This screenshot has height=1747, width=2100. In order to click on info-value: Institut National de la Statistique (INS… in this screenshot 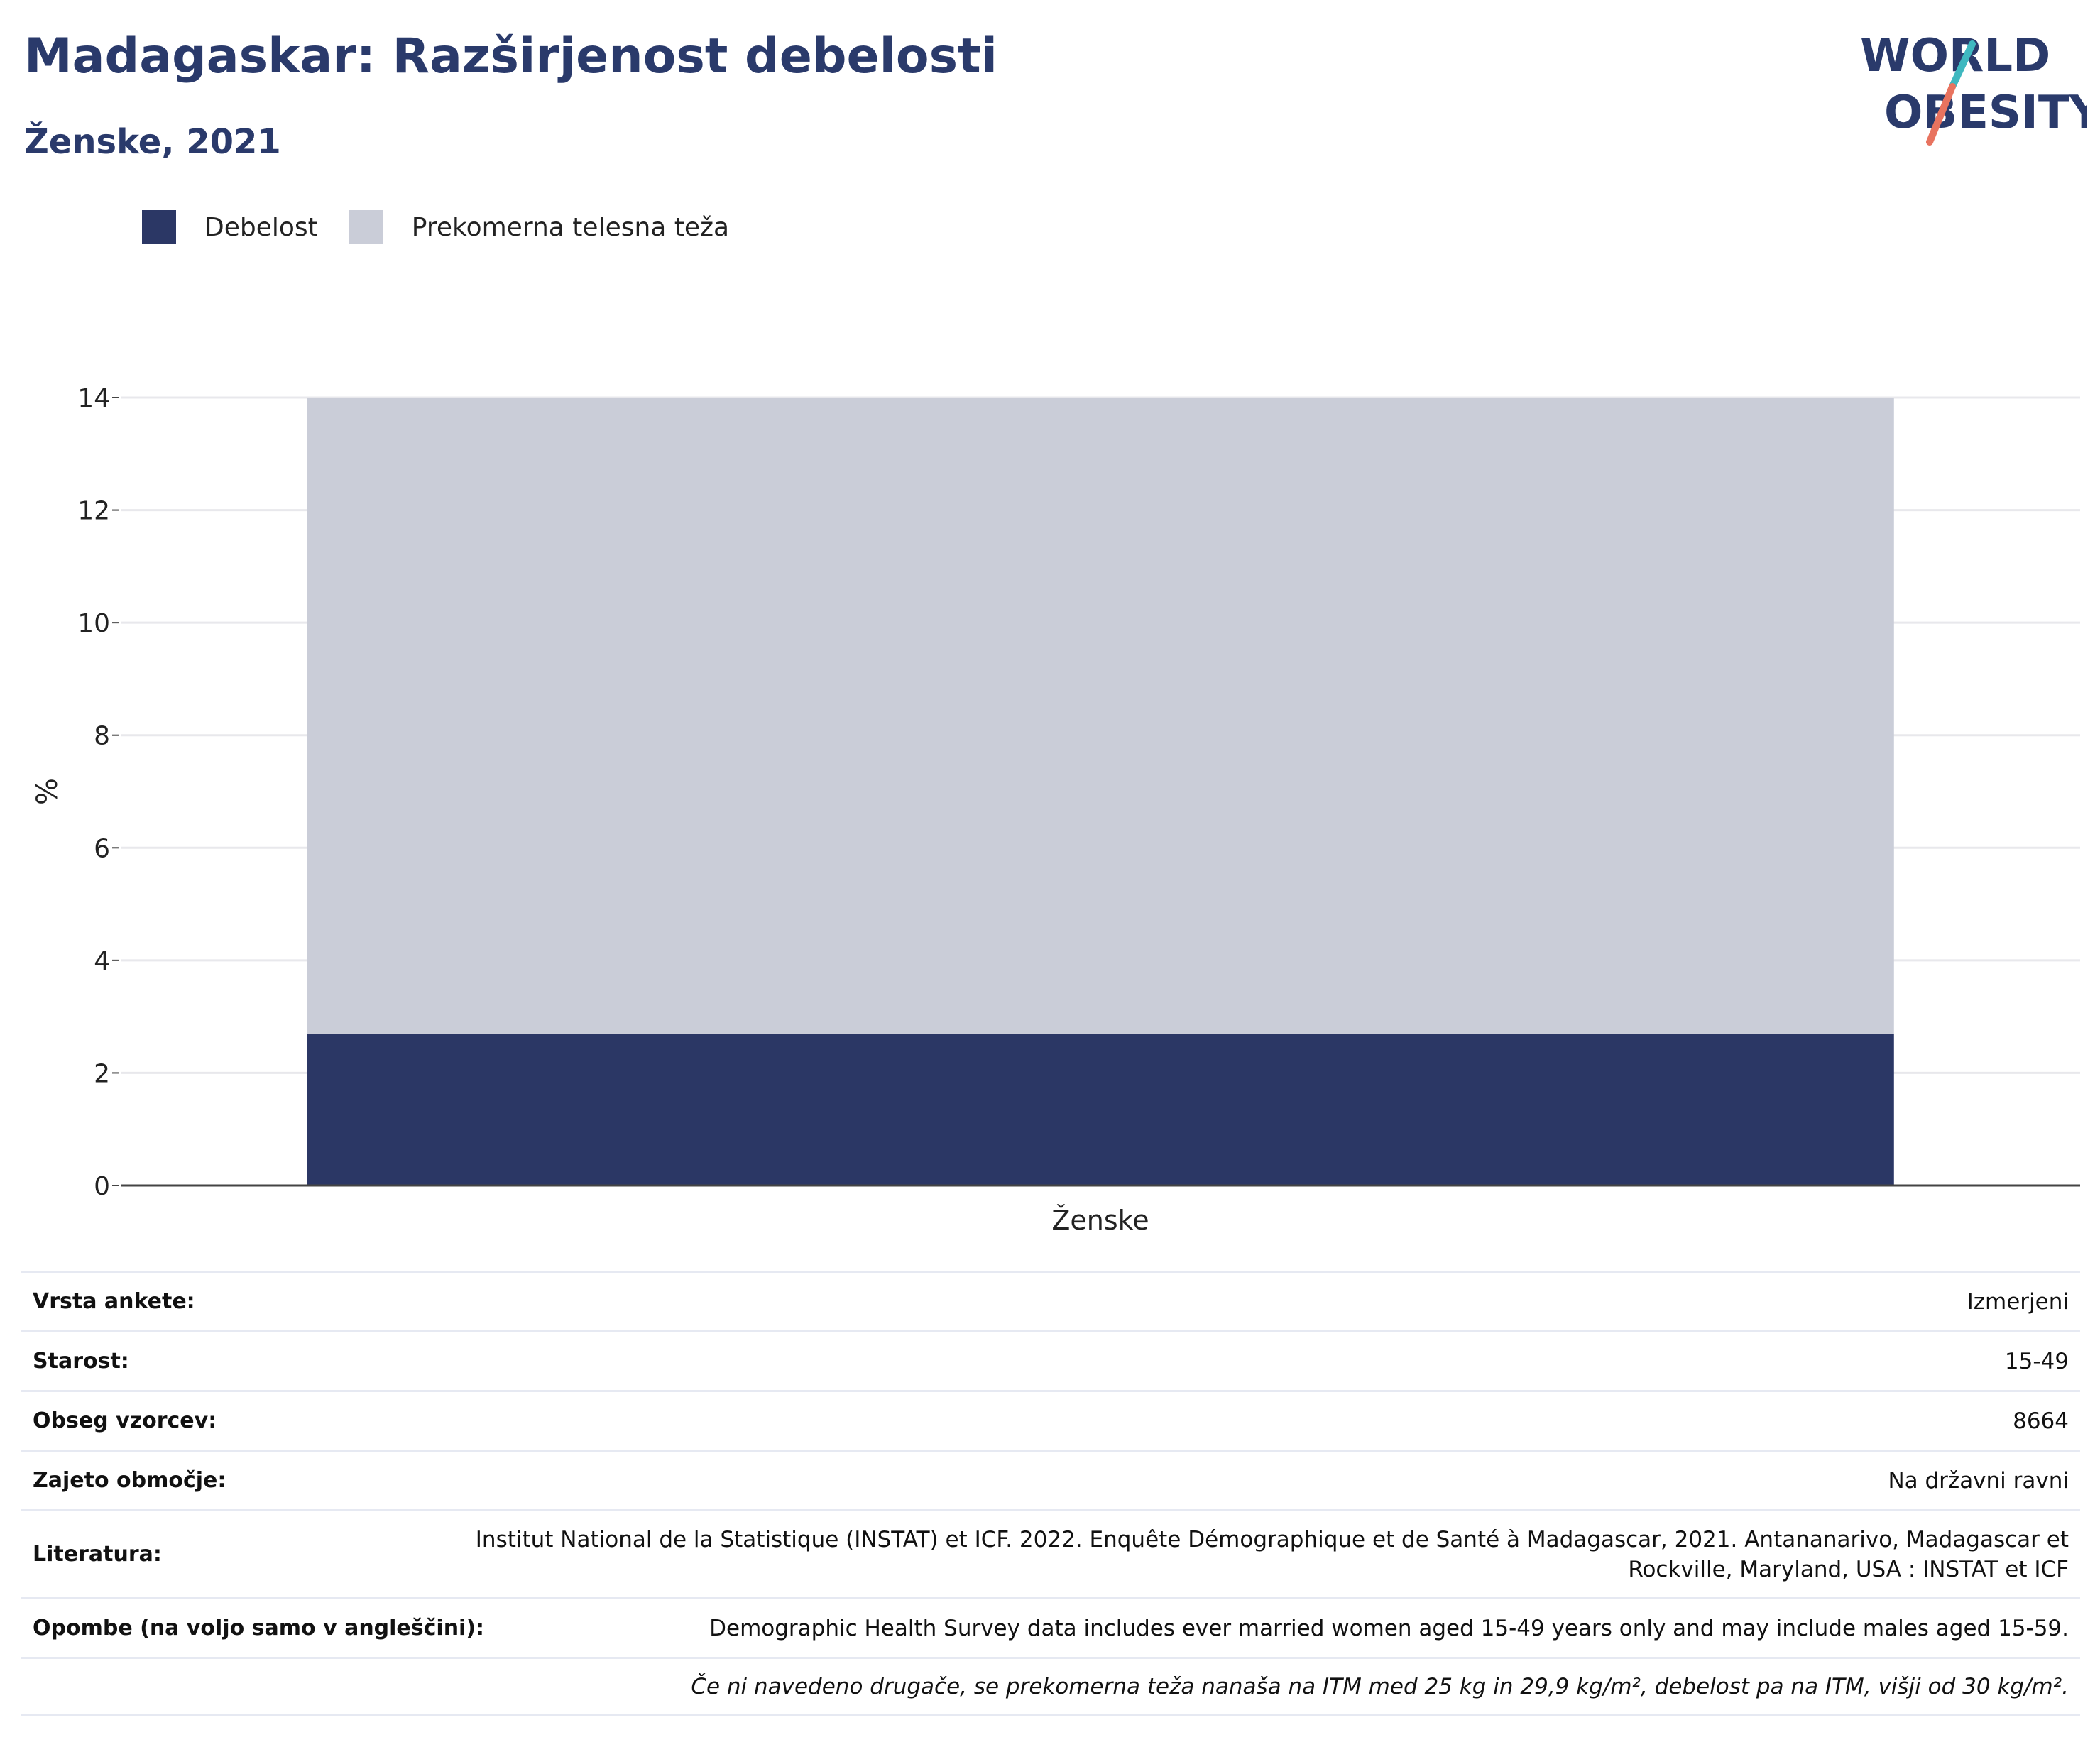, I will do `click(1272, 1554)`.